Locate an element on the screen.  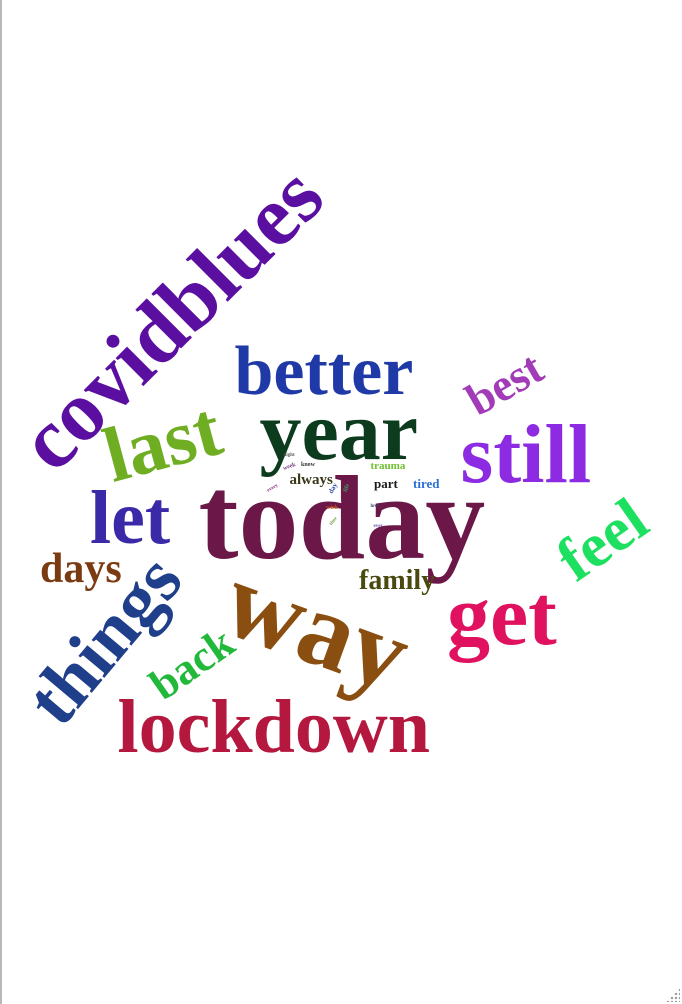
word-feel: feel is located at coordinates (602, 540).